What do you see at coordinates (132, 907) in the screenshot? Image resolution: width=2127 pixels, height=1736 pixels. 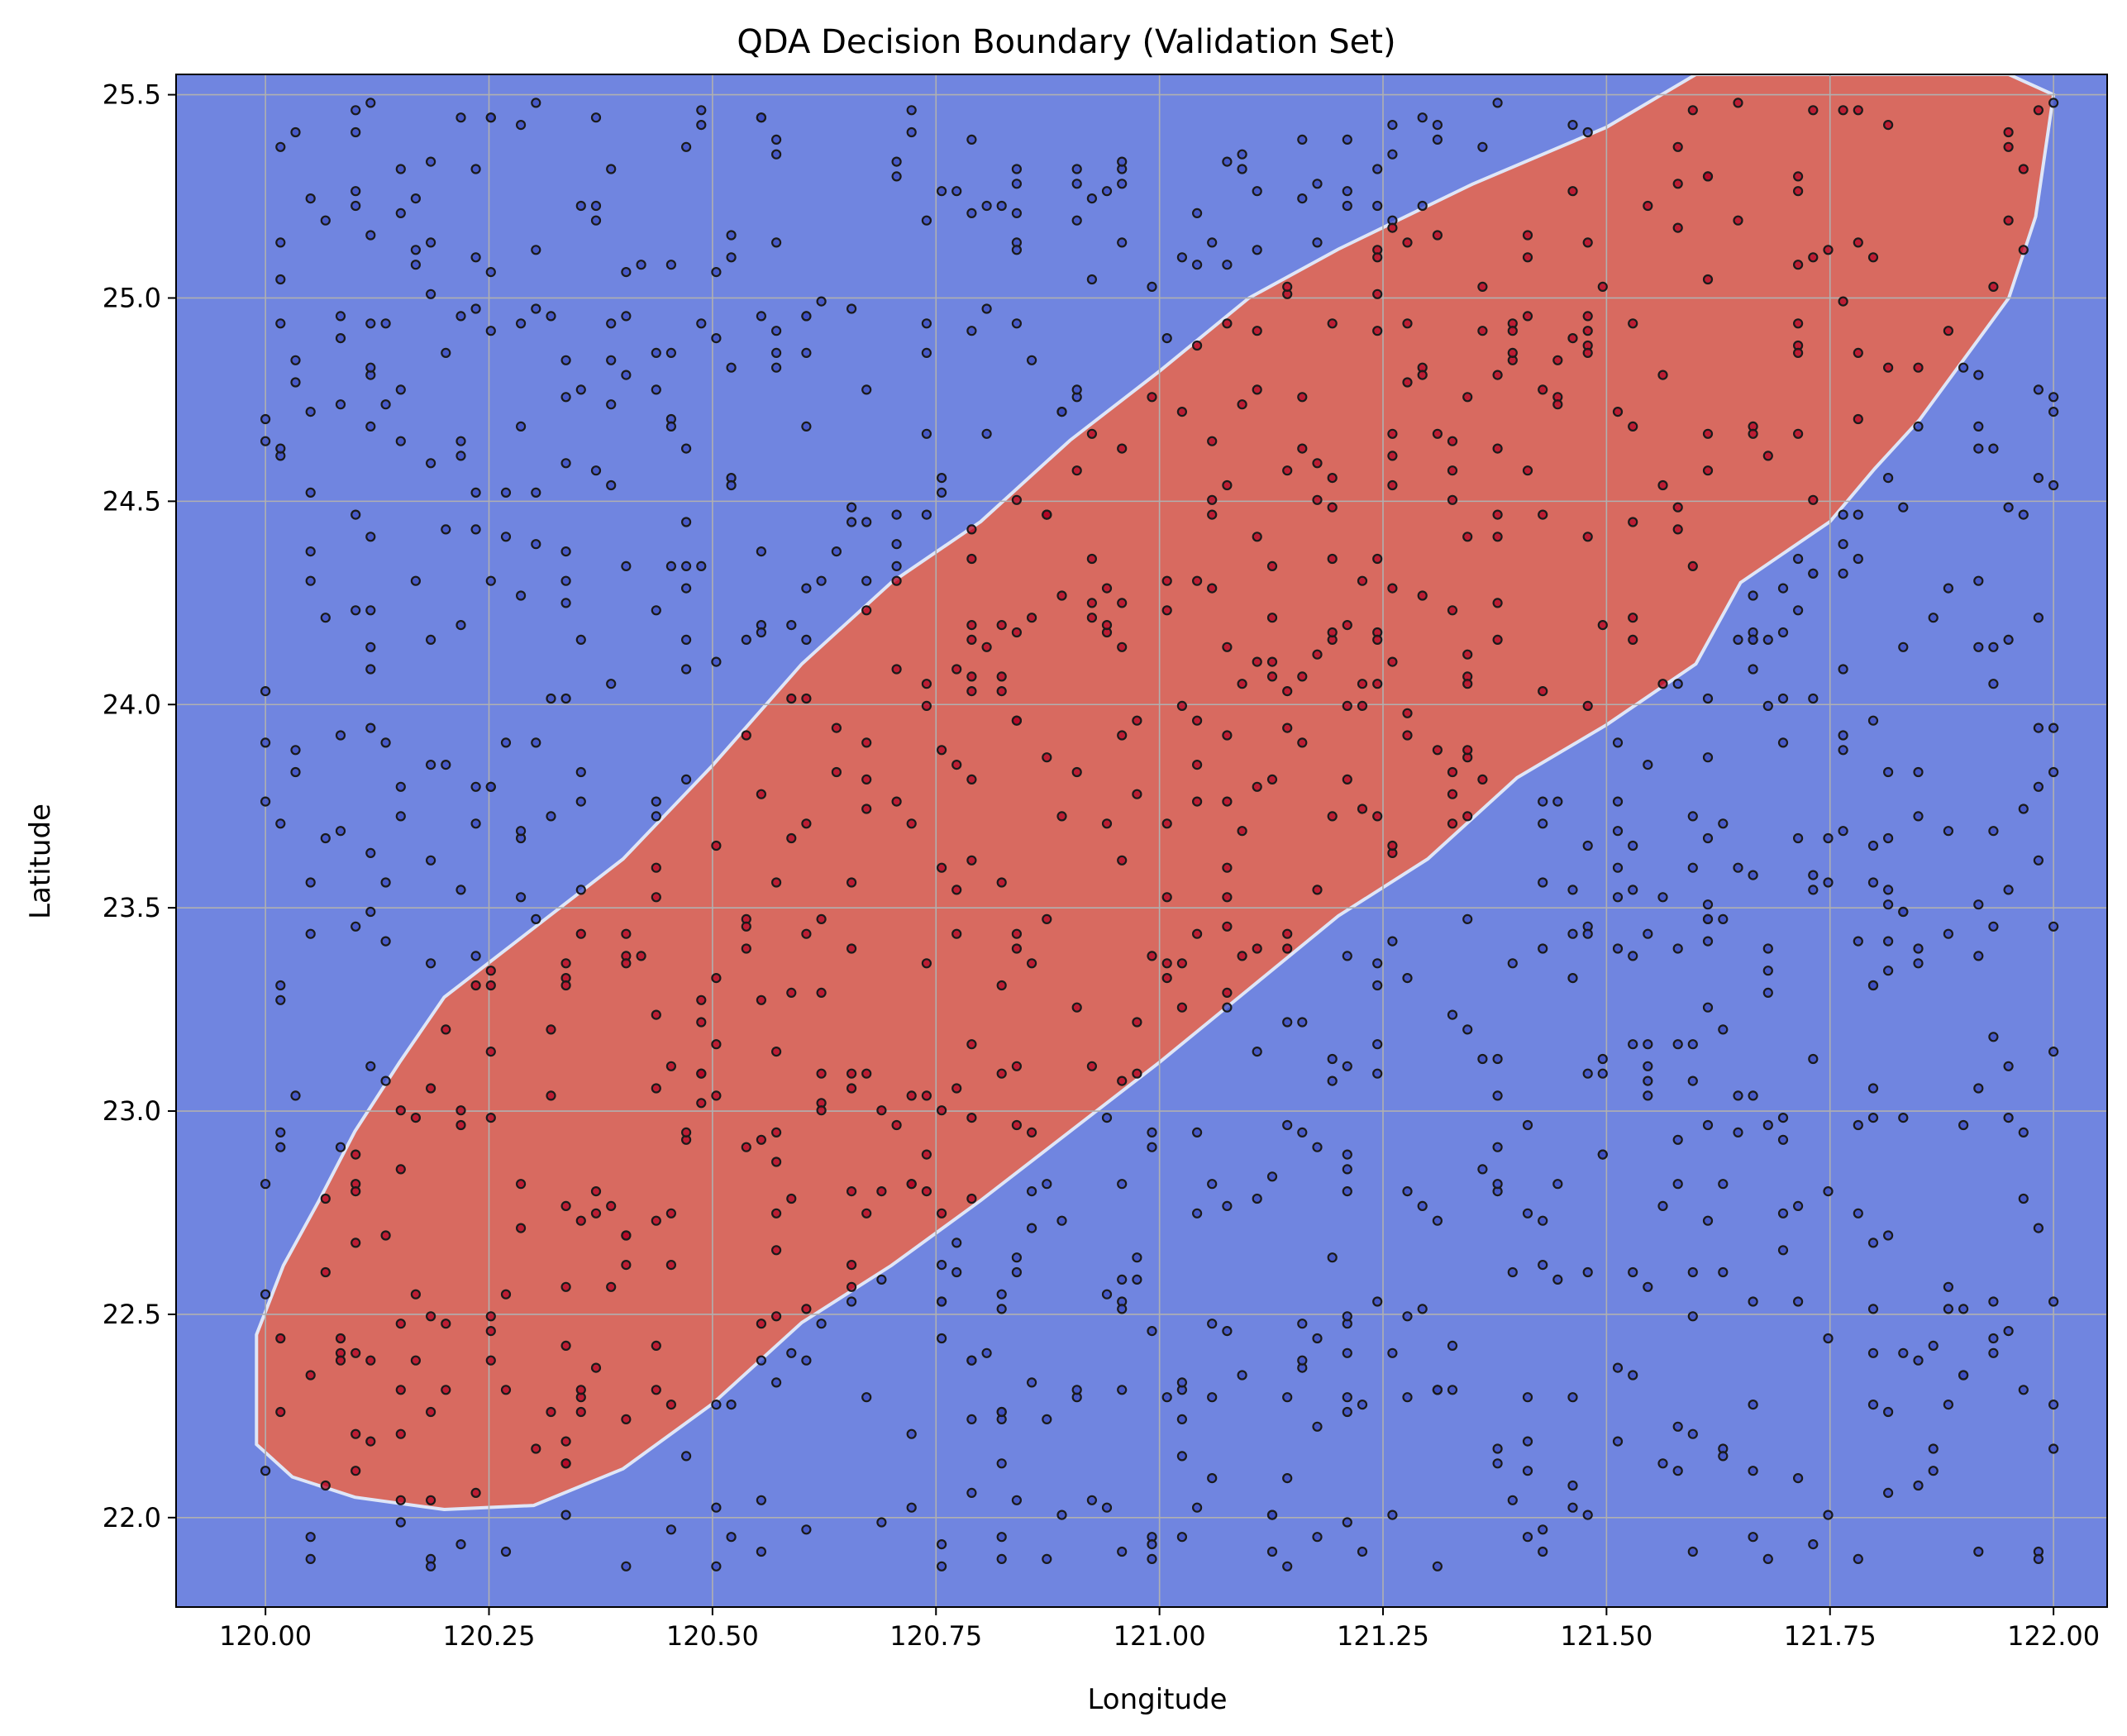 I see `y-tick-label: 23.5` at bounding box center [132, 907].